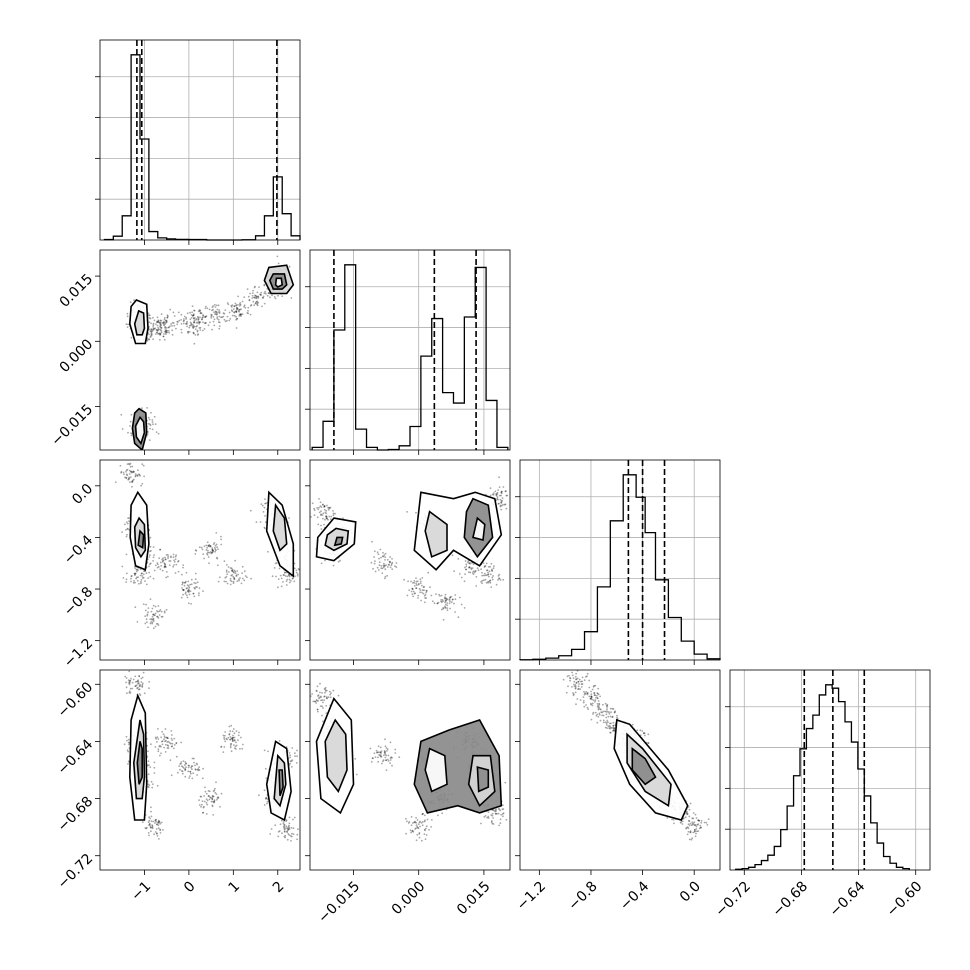  I want to click on panel-plot-area, so click(409, 548).